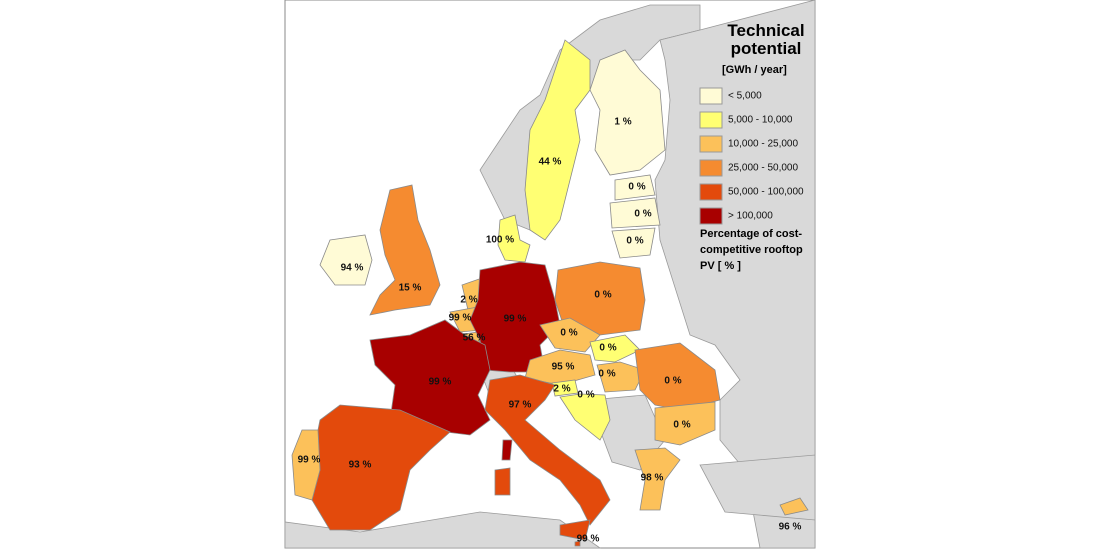  Describe the element at coordinates (754, 70) in the screenshot. I see `legend-unit: [GWh / year]` at that location.